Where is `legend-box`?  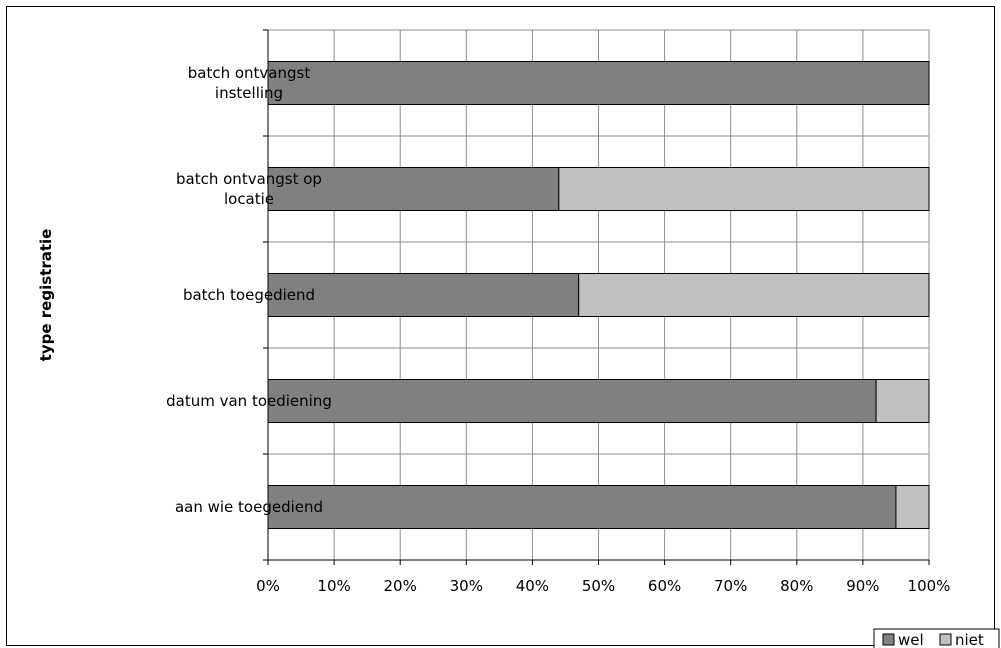
legend-box is located at coordinates (936, 638).